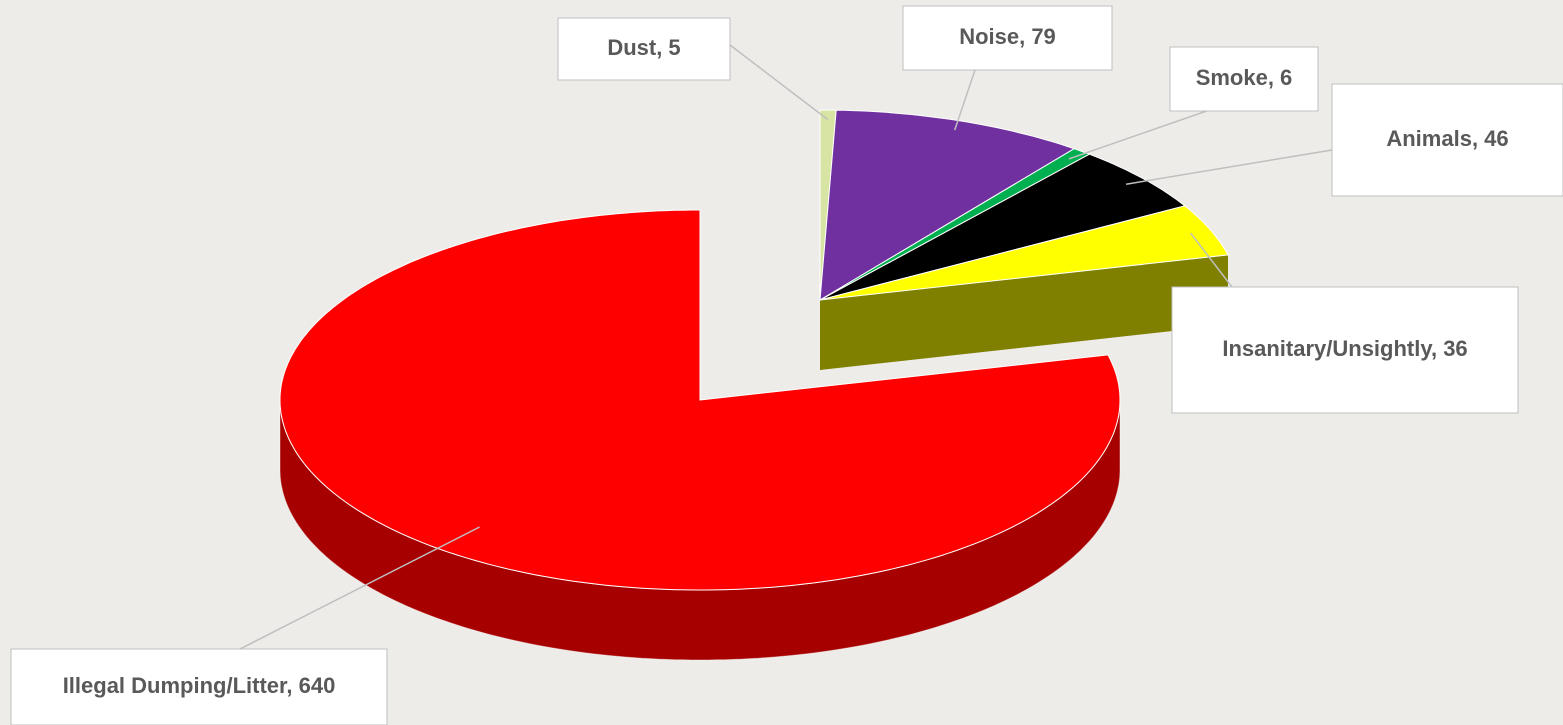 The image size is (1563, 725). I want to click on data-label: Animals, 46, so click(1447, 138).